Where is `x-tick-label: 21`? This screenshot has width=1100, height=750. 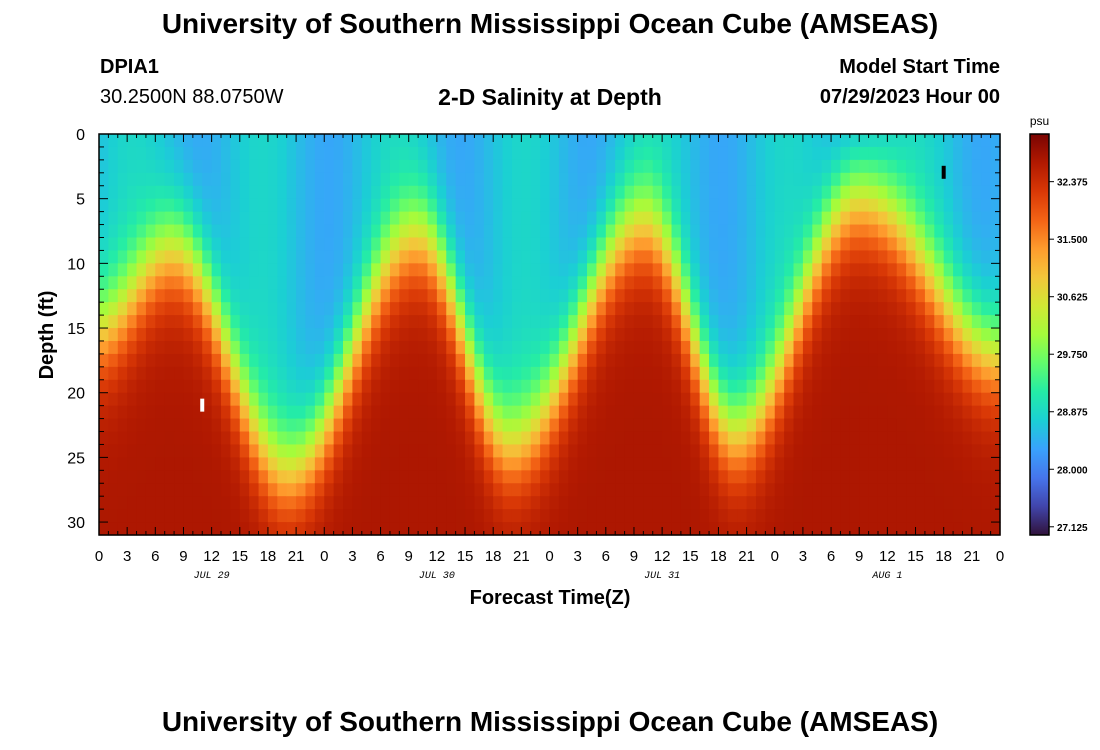
x-tick-label: 21 is located at coordinates (521, 556).